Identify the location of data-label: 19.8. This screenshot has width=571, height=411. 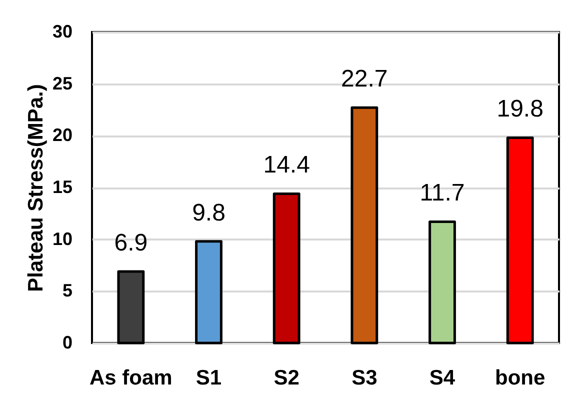
(520, 109).